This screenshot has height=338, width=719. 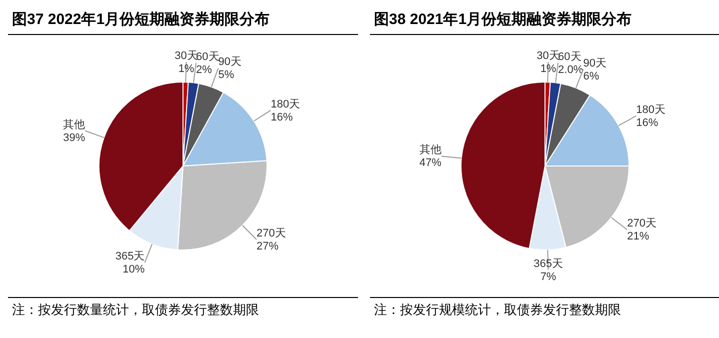 What do you see at coordinates (638, 236) in the screenshot?
I see `data-label: 21%` at bounding box center [638, 236].